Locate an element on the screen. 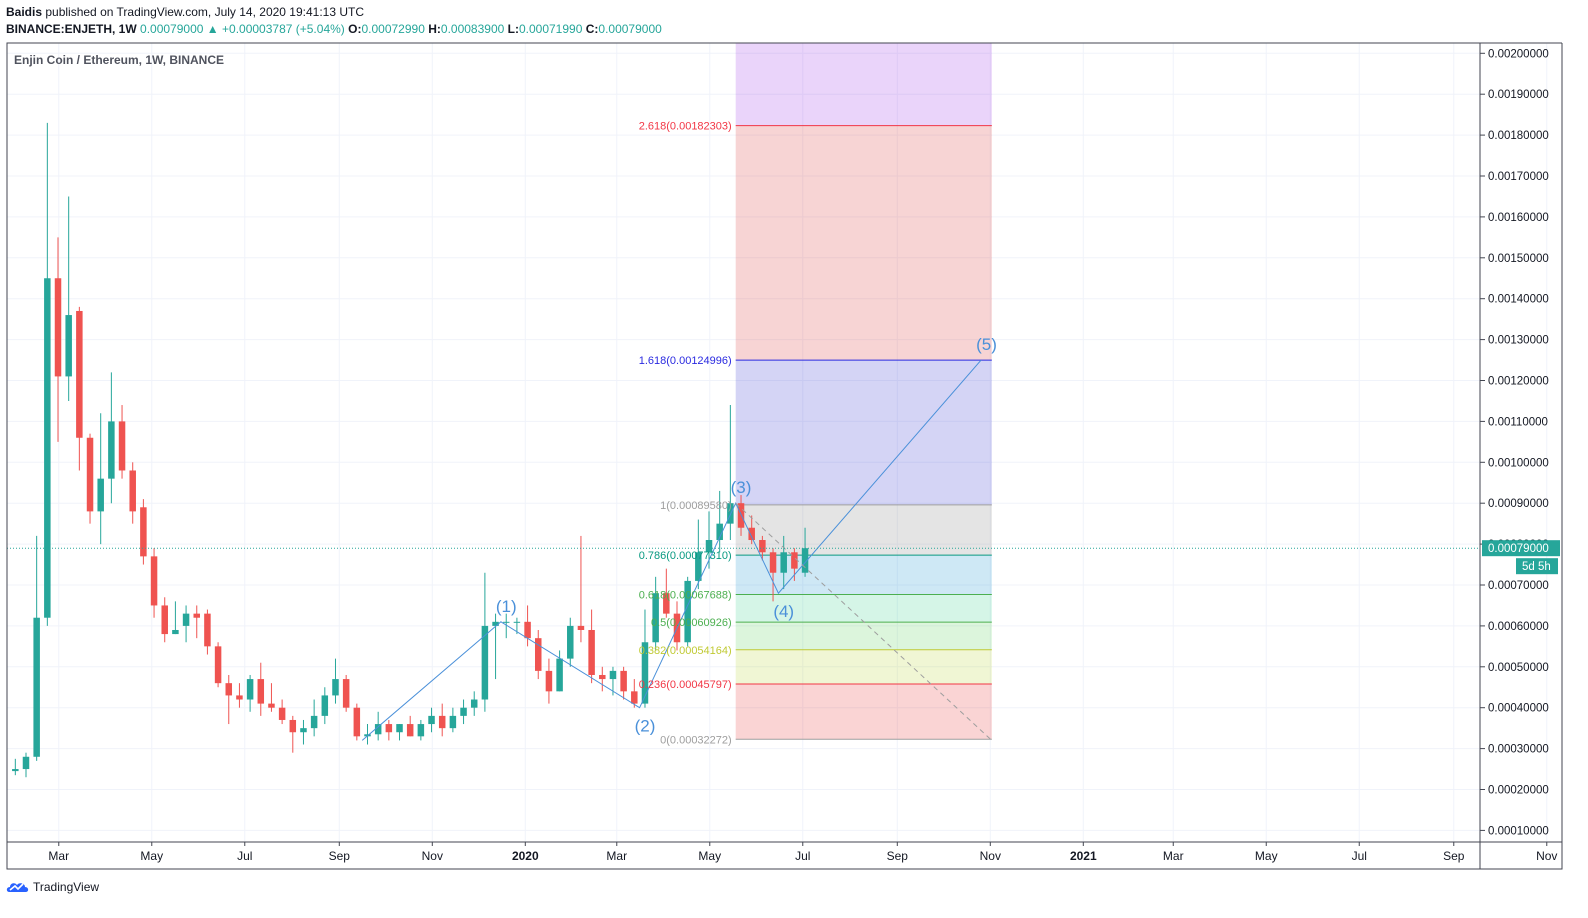 Image resolution: width=1588 pixels, height=918 pixels. x-tick-label: 2020 is located at coordinates (525, 856).